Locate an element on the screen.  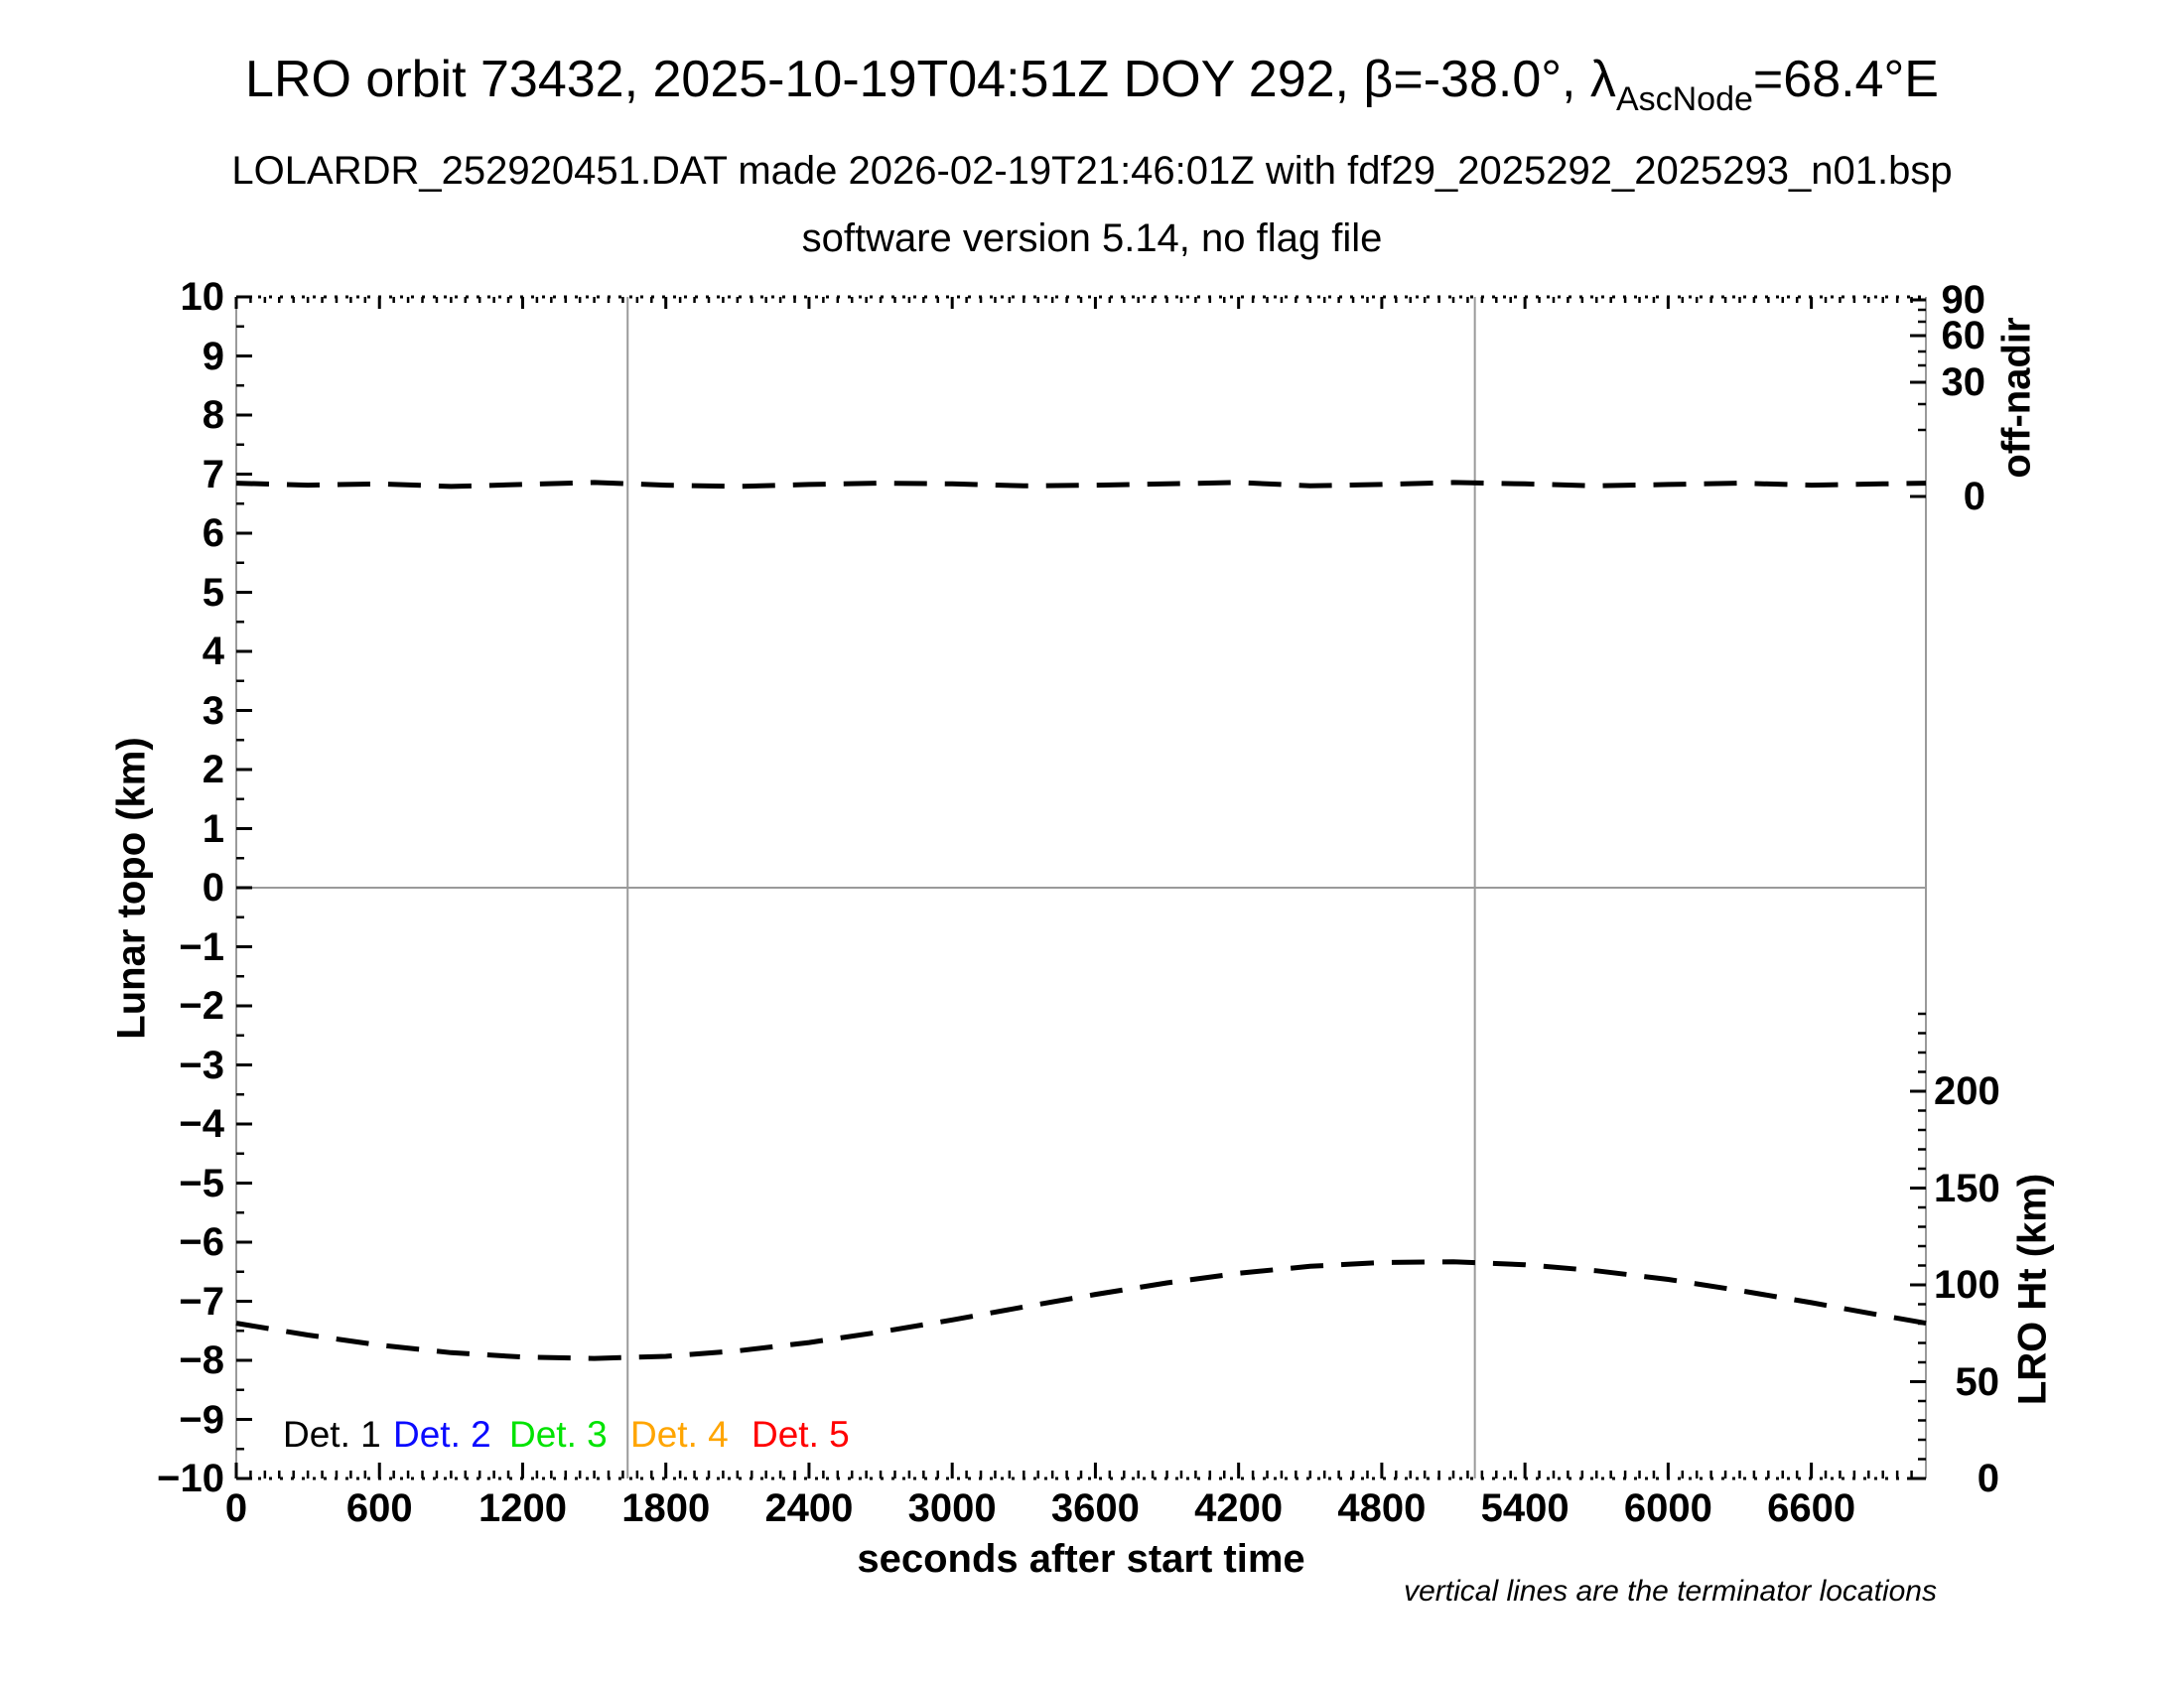
height-tick-label: 50 is located at coordinates (1977, 1381).